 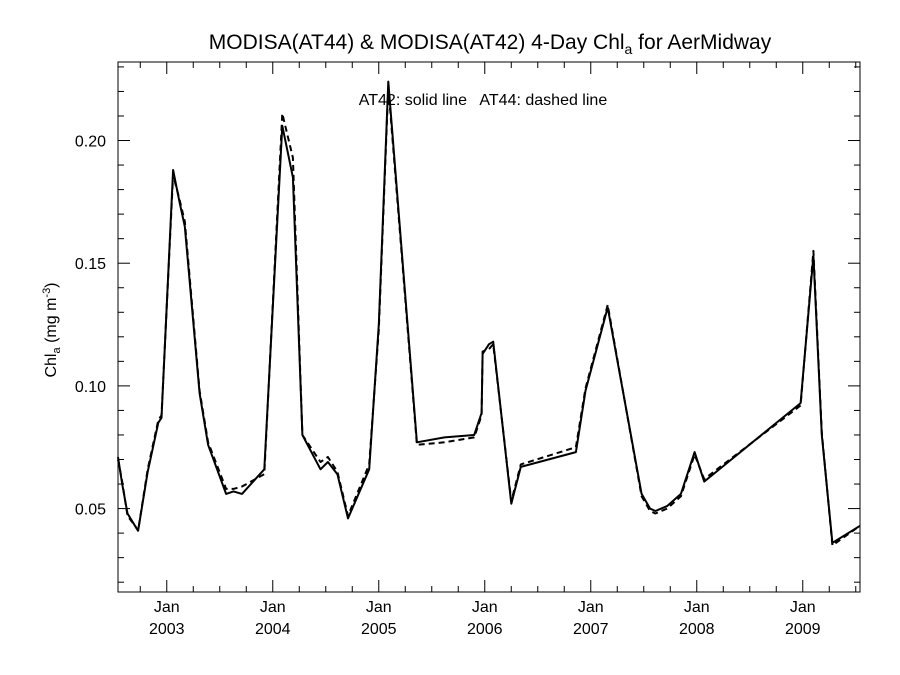 What do you see at coordinates (379, 607) in the screenshot?
I see `x-tick-month-2: Jan` at bounding box center [379, 607].